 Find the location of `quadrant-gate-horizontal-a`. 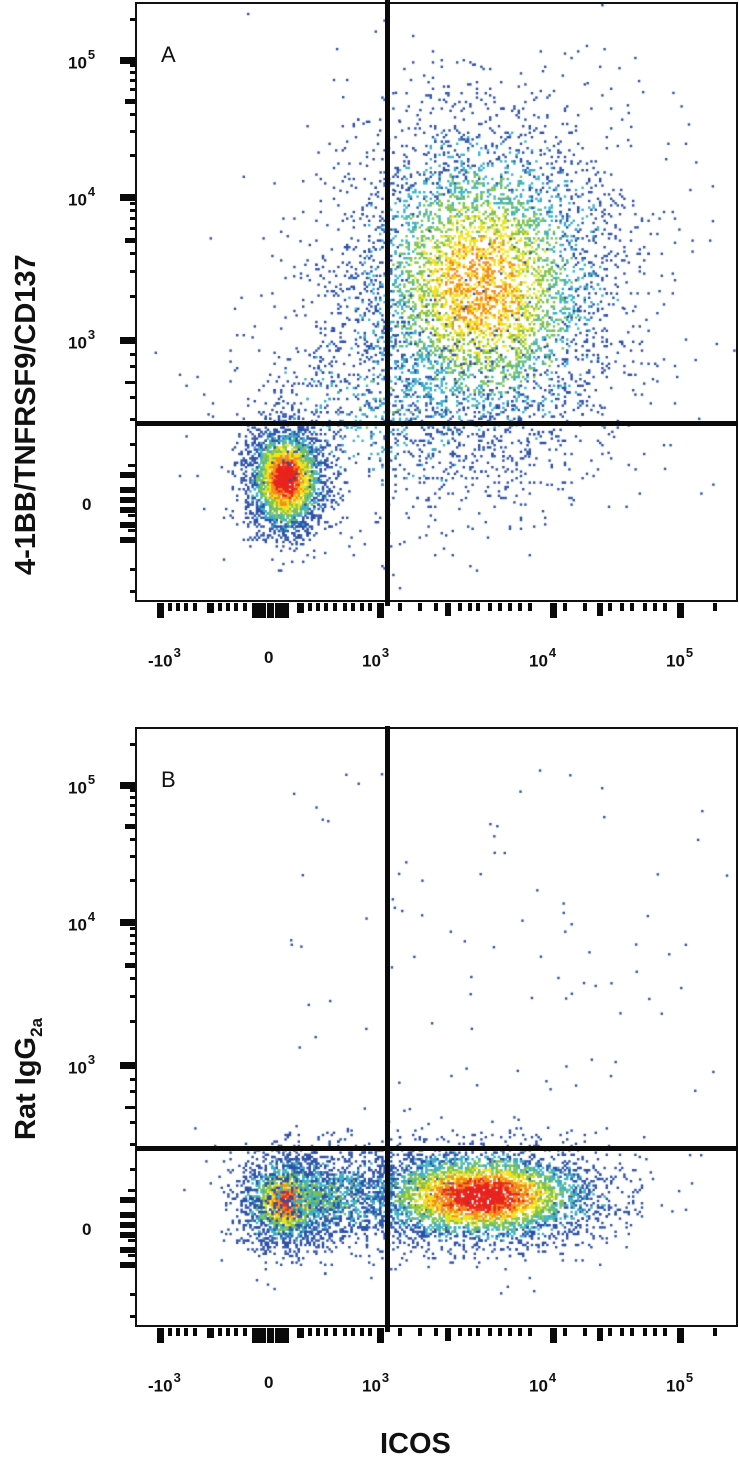

quadrant-gate-horizontal-a is located at coordinates (437, 423).